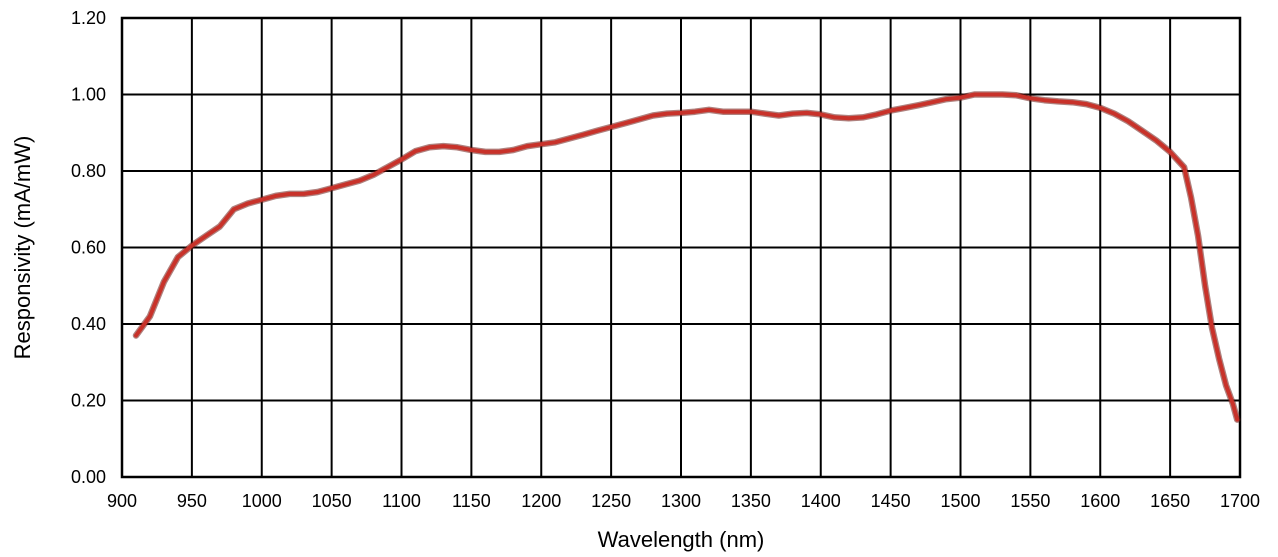 The image size is (1278, 557). Describe the element at coordinates (1170, 501) in the screenshot. I see `x-tick-label: 1650` at that location.